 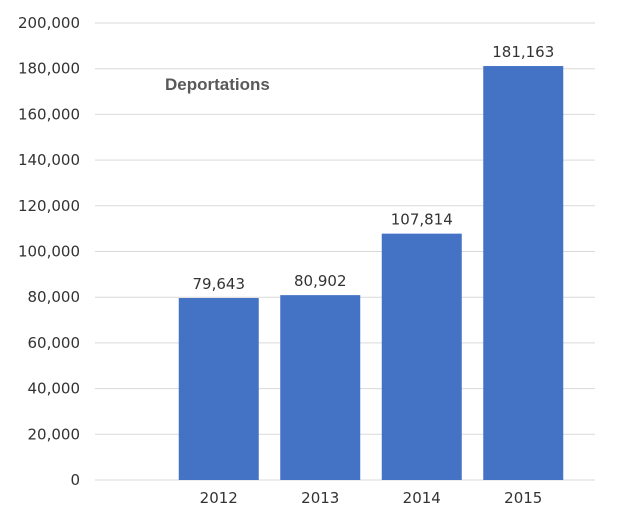 What do you see at coordinates (49, 23) in the screenshot?
I see `y-tick-label: 200,000` at bounding box center [49, 23].